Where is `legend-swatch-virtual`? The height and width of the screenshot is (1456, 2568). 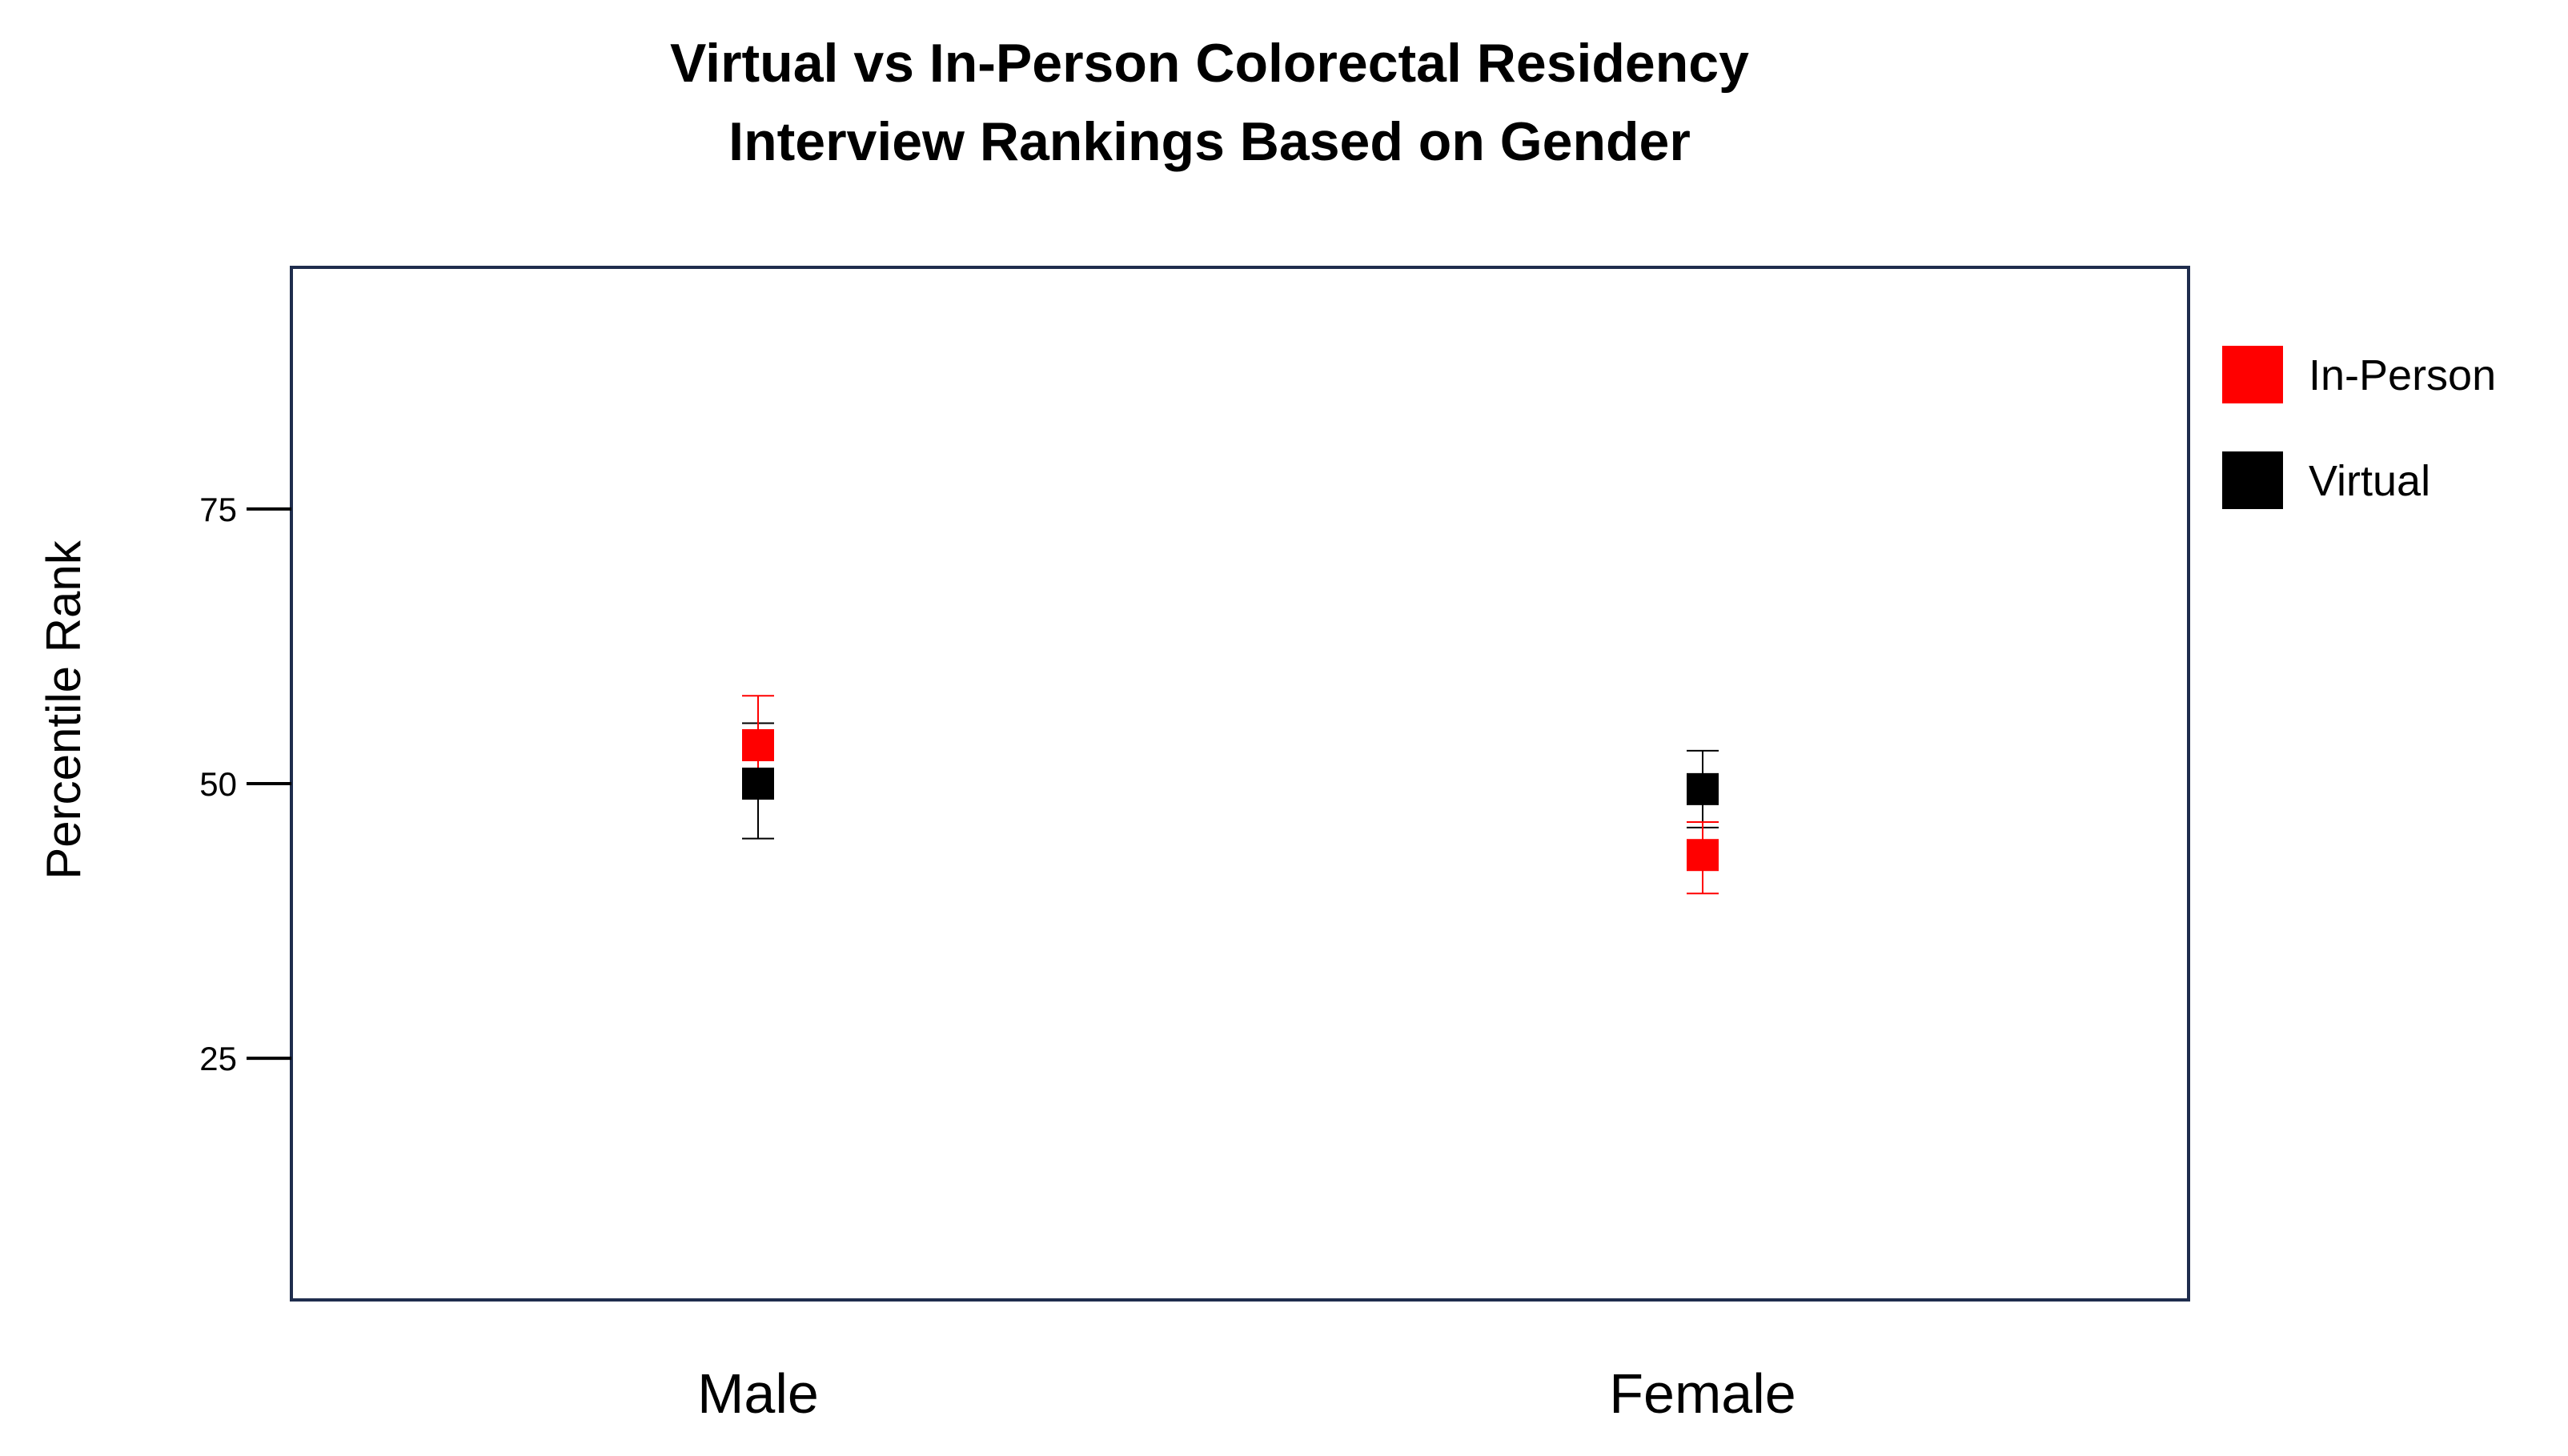 legend-swatch-virtual is located at coordinates (2252, 480).